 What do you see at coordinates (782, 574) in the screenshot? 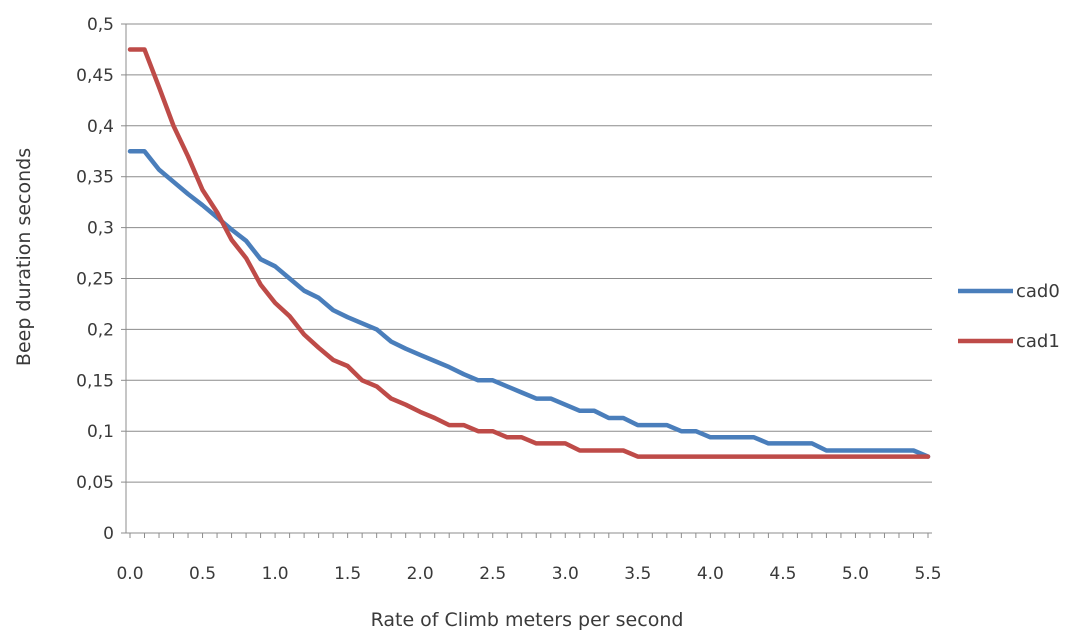
I see `x-tick-label: 4.5` at bounding box center [782, 574].